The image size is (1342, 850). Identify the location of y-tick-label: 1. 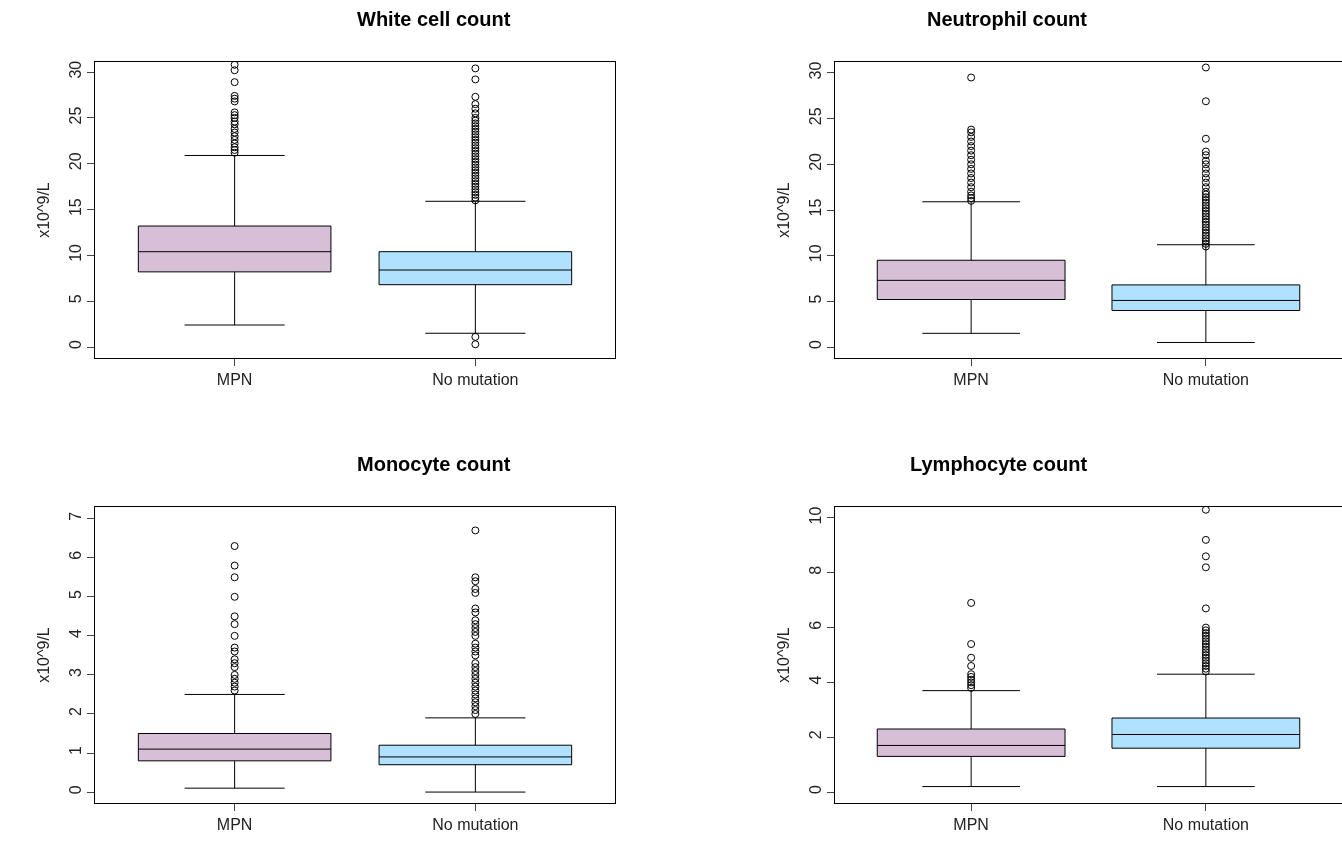
(75, 751).